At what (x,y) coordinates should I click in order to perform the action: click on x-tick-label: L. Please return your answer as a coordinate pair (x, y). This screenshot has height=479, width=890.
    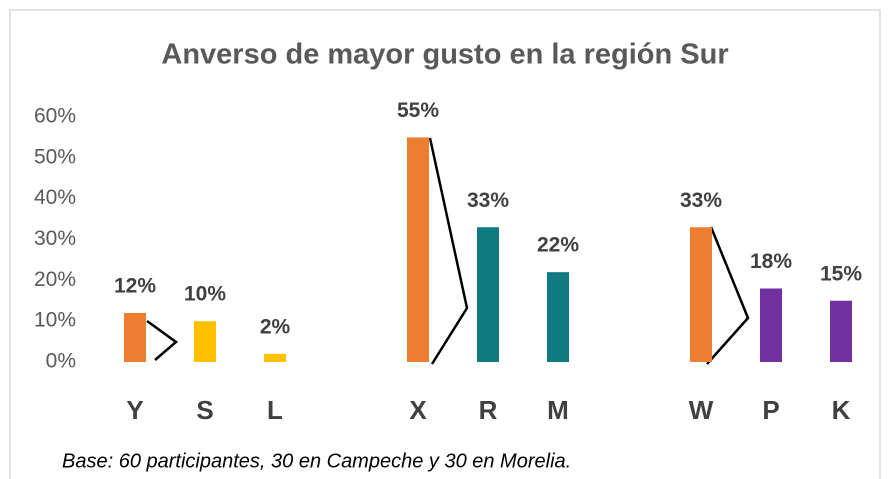
    Looking at the image, I should click on (275, 410).